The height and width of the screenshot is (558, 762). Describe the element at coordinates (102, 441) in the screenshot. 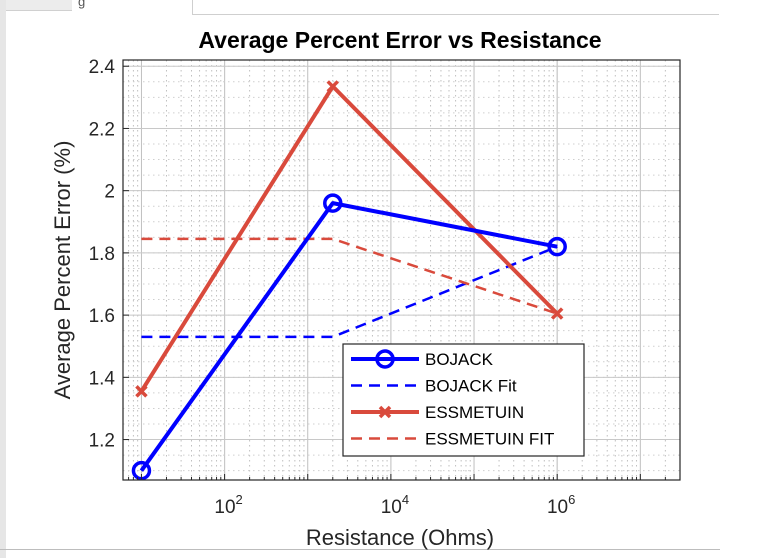

I see `y-tick-label: 1.2` at that location.